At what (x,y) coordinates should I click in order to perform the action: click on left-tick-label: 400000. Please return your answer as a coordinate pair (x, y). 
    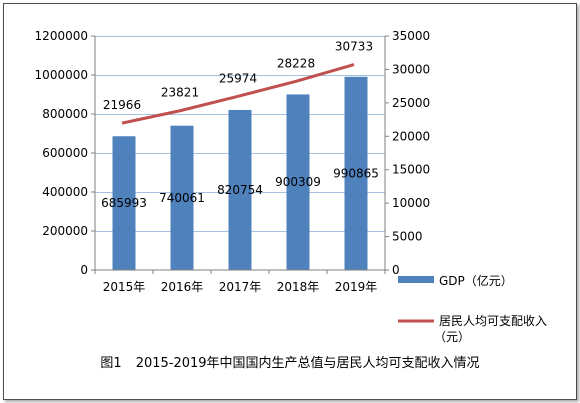
    Looking at the image, I should click on (65, 192).